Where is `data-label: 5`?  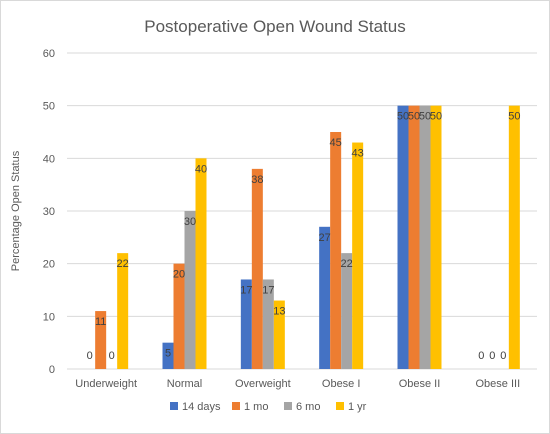 data-label: 5 is located at coordinates (168, 354).